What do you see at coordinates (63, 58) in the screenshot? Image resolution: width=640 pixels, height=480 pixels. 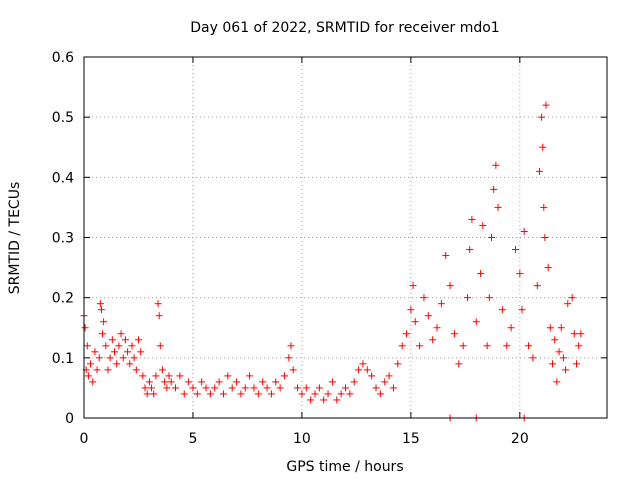 I see `y-tick-label-6: 0.6` at bounding box center [63, 58].